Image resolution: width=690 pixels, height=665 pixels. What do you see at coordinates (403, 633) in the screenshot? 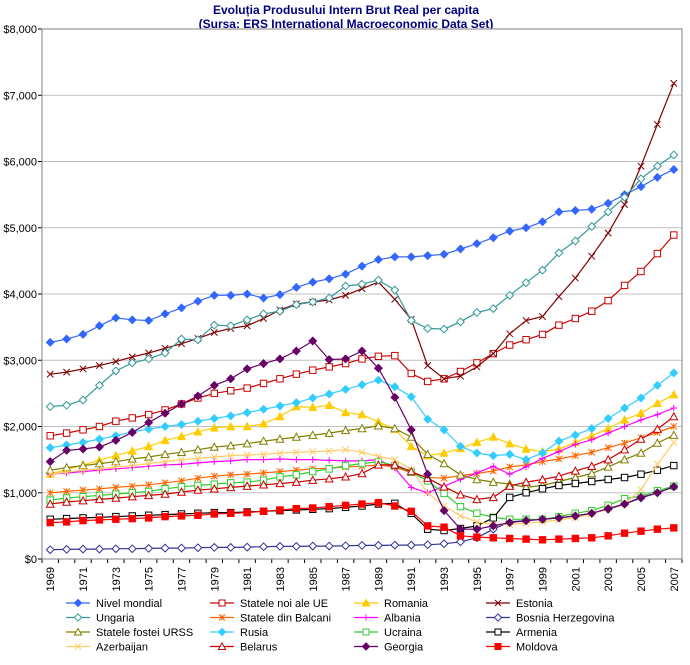
I see `legend-label: Ucraina` at bounding box center [403, 633].